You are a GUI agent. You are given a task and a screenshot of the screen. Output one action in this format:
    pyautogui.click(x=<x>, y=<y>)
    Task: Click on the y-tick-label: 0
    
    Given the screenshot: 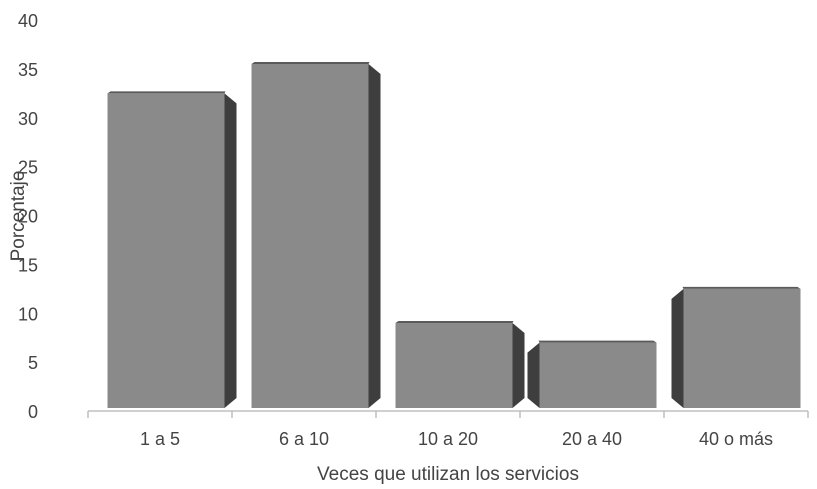 What is the action you would take?
    pyautogui.click(x=33, y=412)
    